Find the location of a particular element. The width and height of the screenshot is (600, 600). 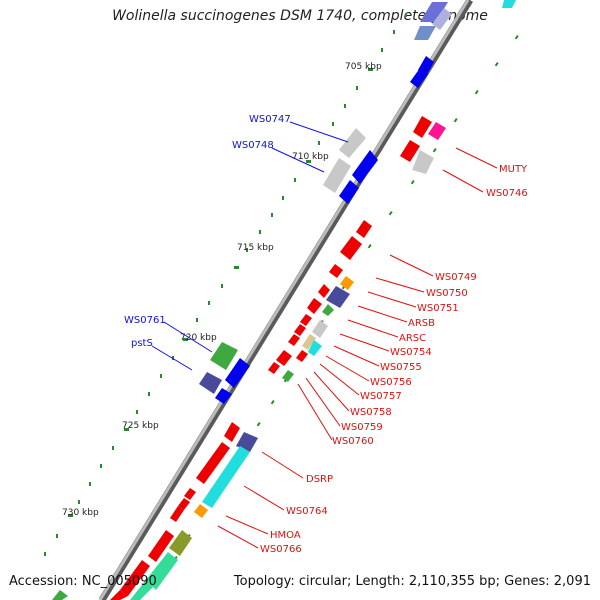

scale-label-720: 720 kbp is located at coordinates (198, 338).